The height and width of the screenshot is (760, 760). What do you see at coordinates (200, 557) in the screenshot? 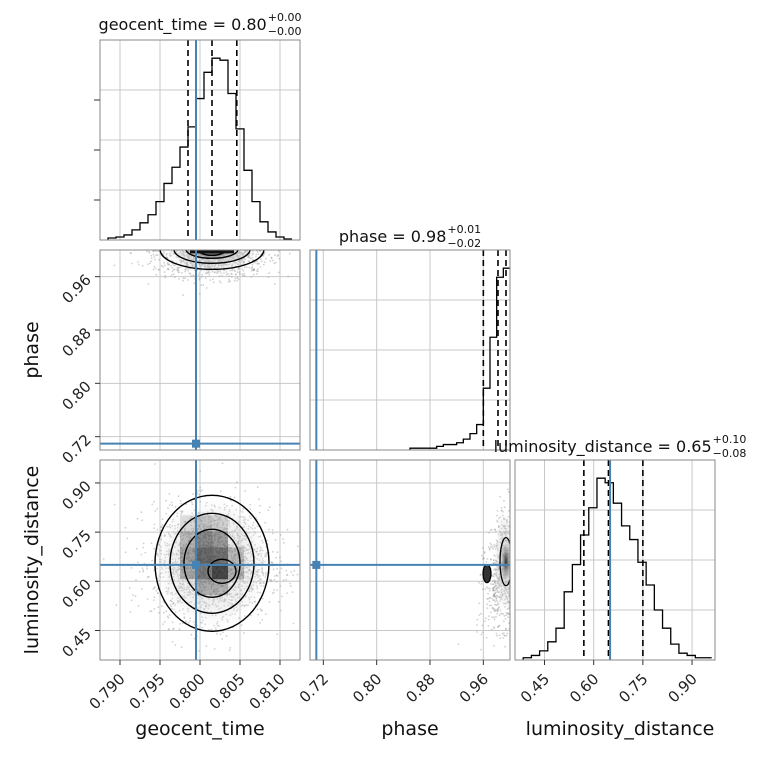
I see `panel-geocent_time-vs-luminosity_distance-clipped` at bounding box center [200, 557].